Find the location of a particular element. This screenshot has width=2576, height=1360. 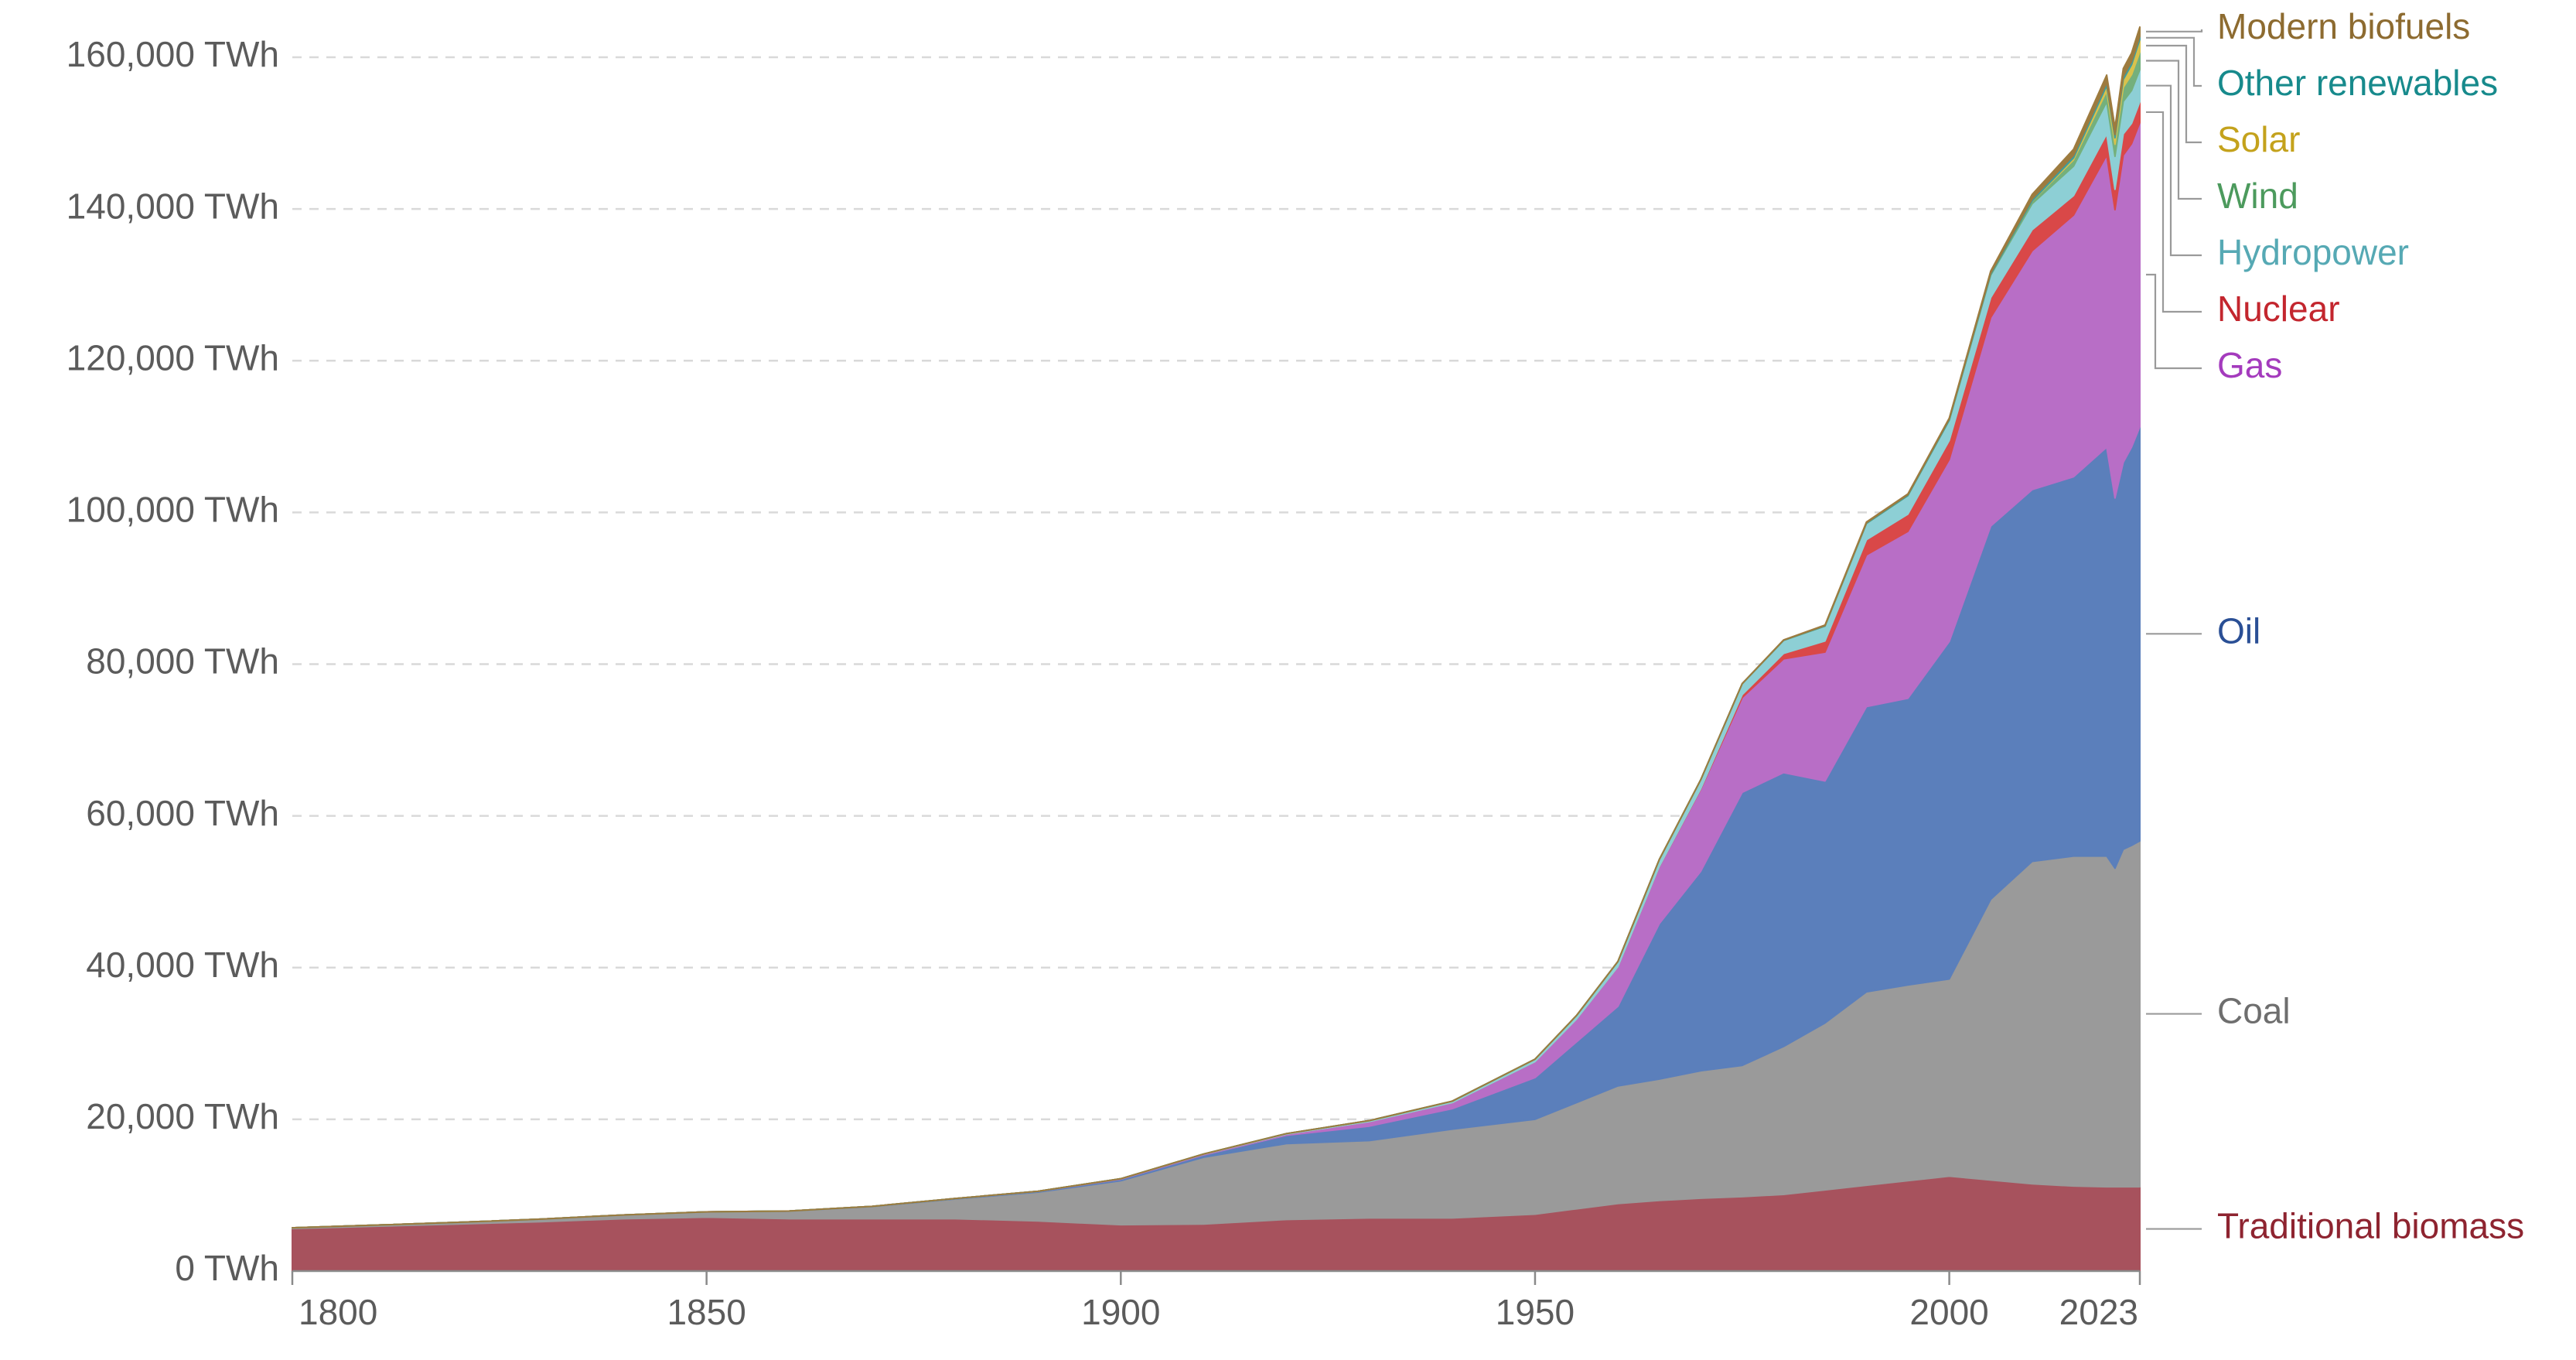

x-tick-label: 1800 is located at coordinates (338, 1312).